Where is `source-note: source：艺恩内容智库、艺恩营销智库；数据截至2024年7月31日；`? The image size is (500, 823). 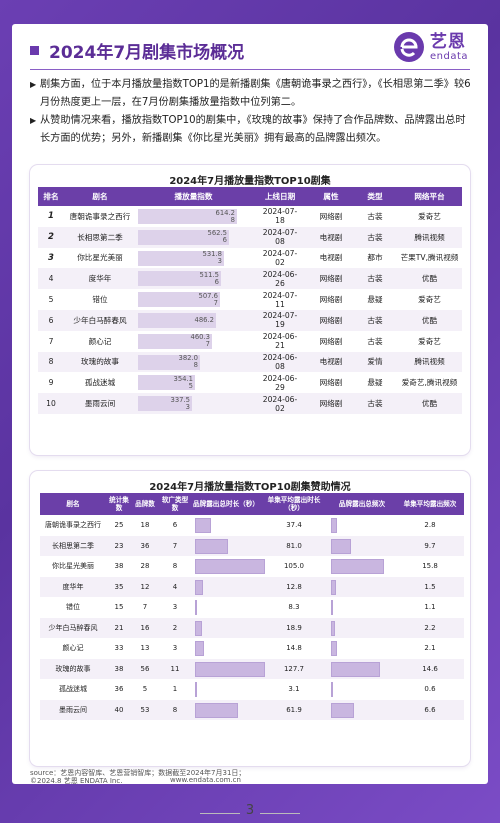
source-note: source：艺恩内容智库、艺恩营销智库；数据截至2024年7月31日； is located at coordinates (138, 773).